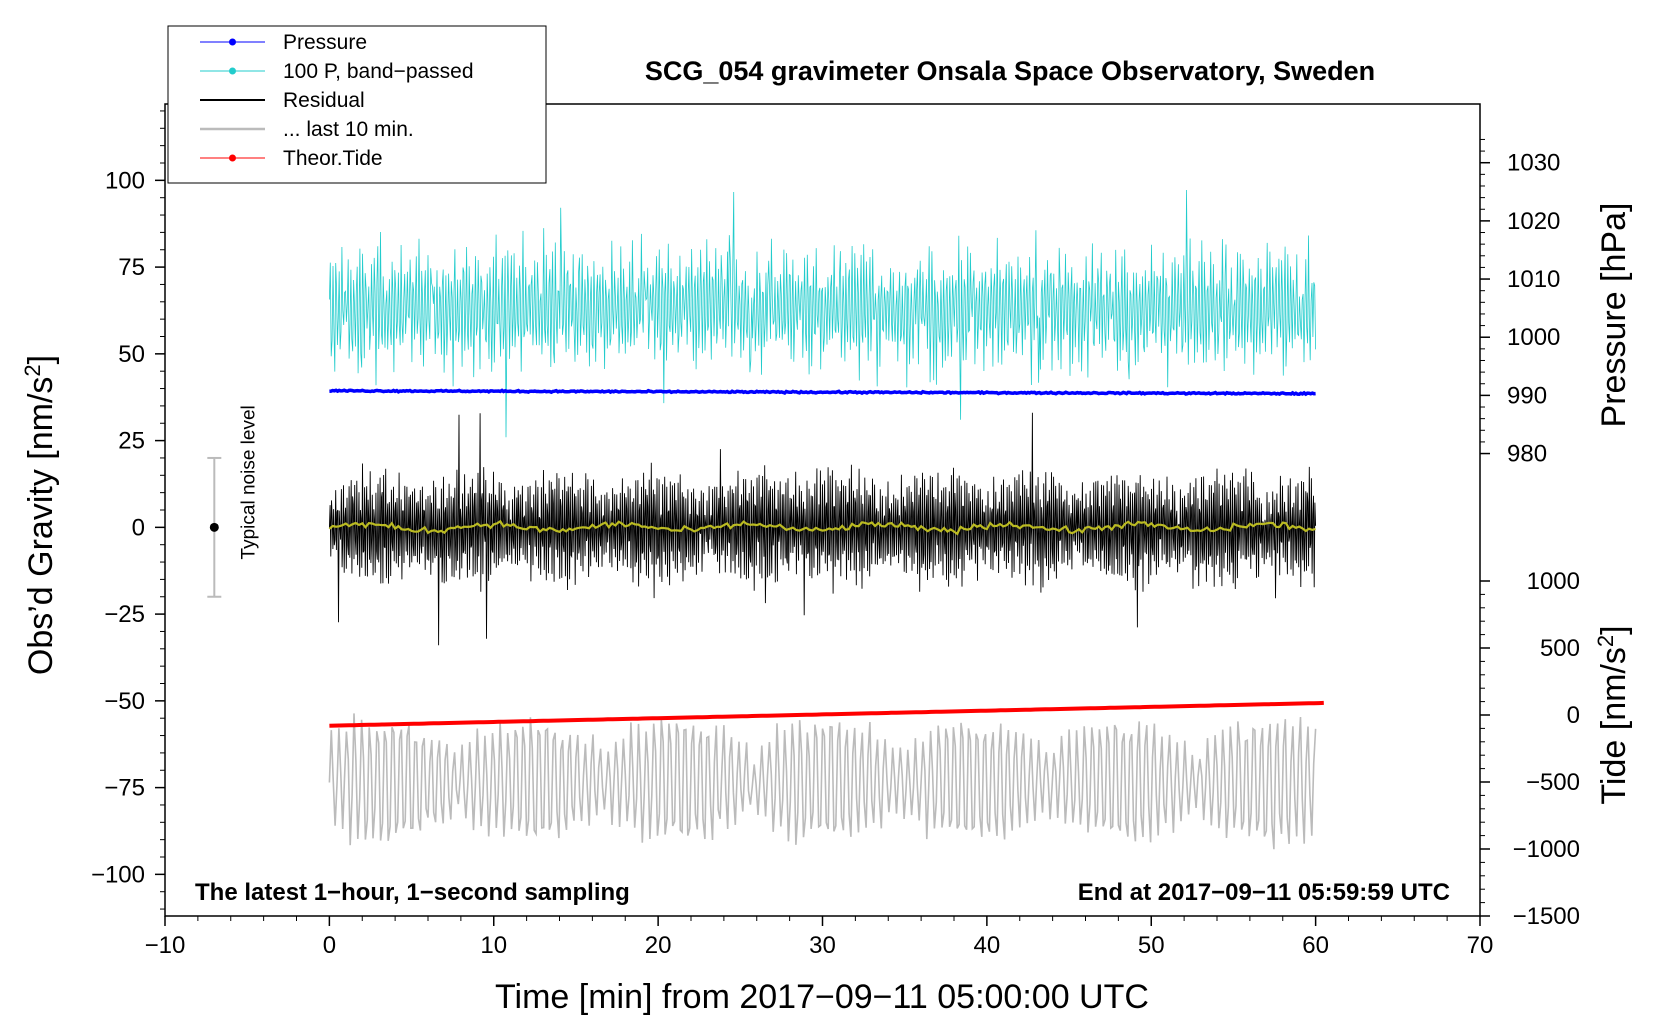 The width and height of the screenshot is (1660, 1020). I want to click on sampling-annotation: The latest 1−hour, 1−second sampling, so click(412, 892).